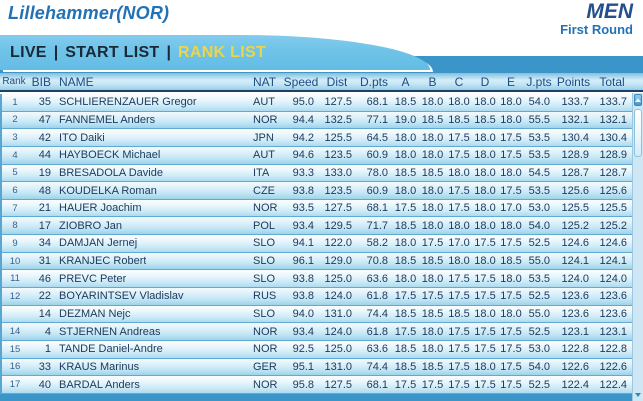  I want to click on scrollbar, so click(637, 247).